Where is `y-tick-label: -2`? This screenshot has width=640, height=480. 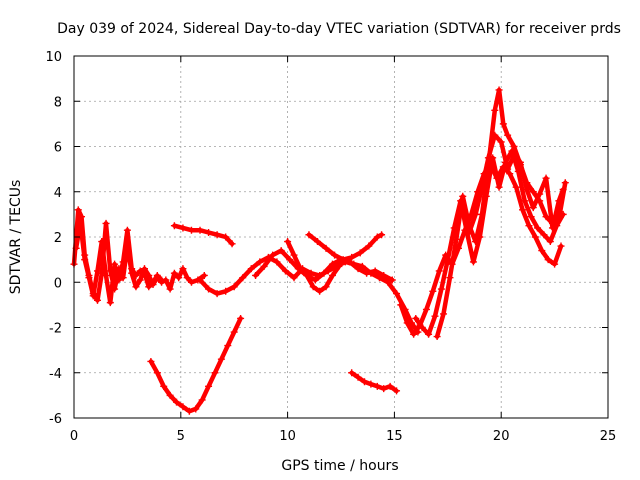
y-tick-label: -2 is located at coordinates (55, 329).